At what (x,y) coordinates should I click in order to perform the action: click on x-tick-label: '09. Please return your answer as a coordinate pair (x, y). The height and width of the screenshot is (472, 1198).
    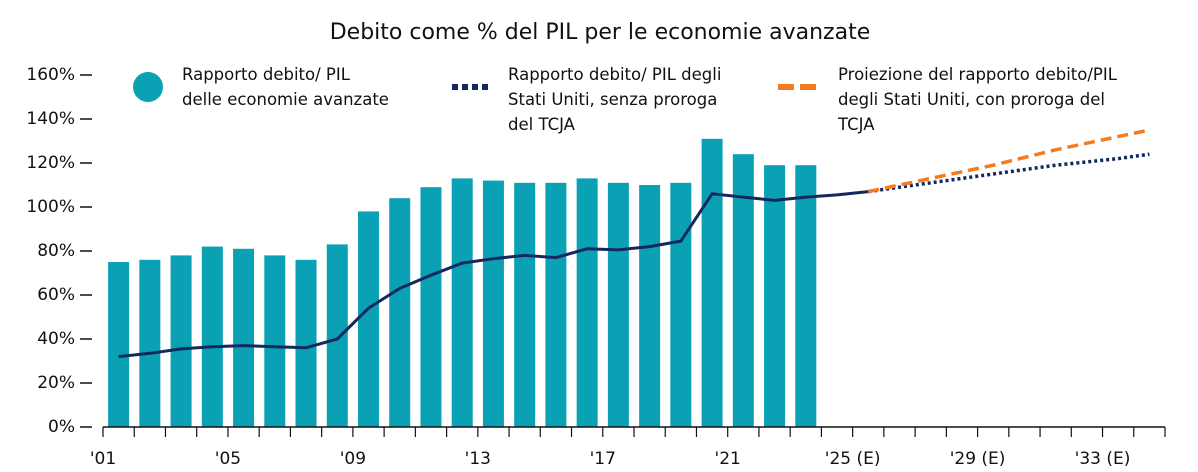
    Looking at the image, I should click on (353, 459).